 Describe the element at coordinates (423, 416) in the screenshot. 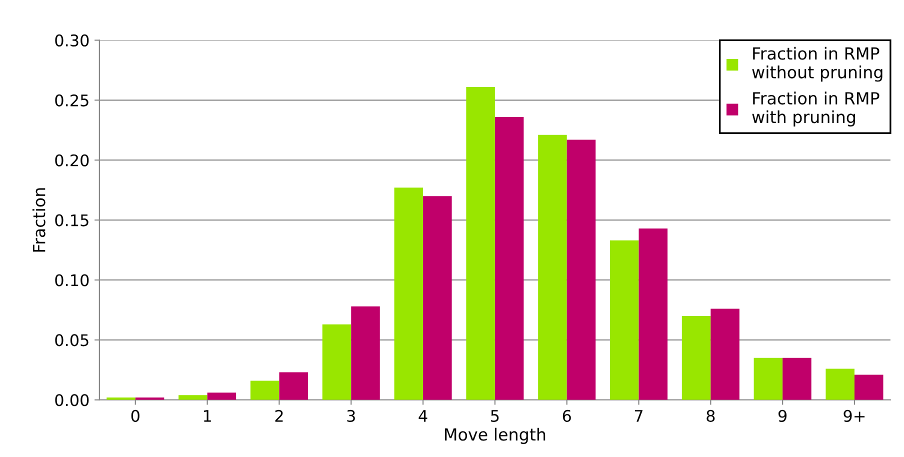

I see `x-tick-label: 4` at that location.